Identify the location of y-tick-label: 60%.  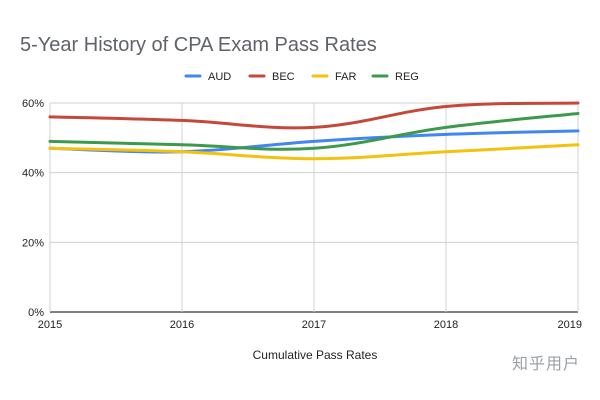
(33, 104).